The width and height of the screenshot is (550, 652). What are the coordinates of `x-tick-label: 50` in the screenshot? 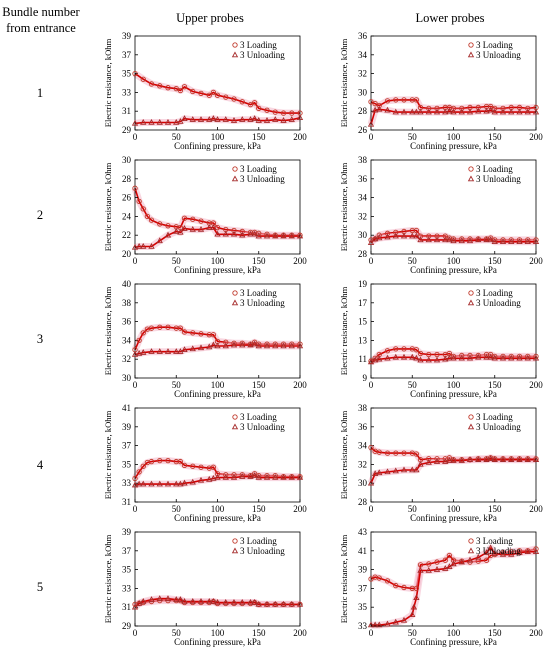 It's located at (177, 261).